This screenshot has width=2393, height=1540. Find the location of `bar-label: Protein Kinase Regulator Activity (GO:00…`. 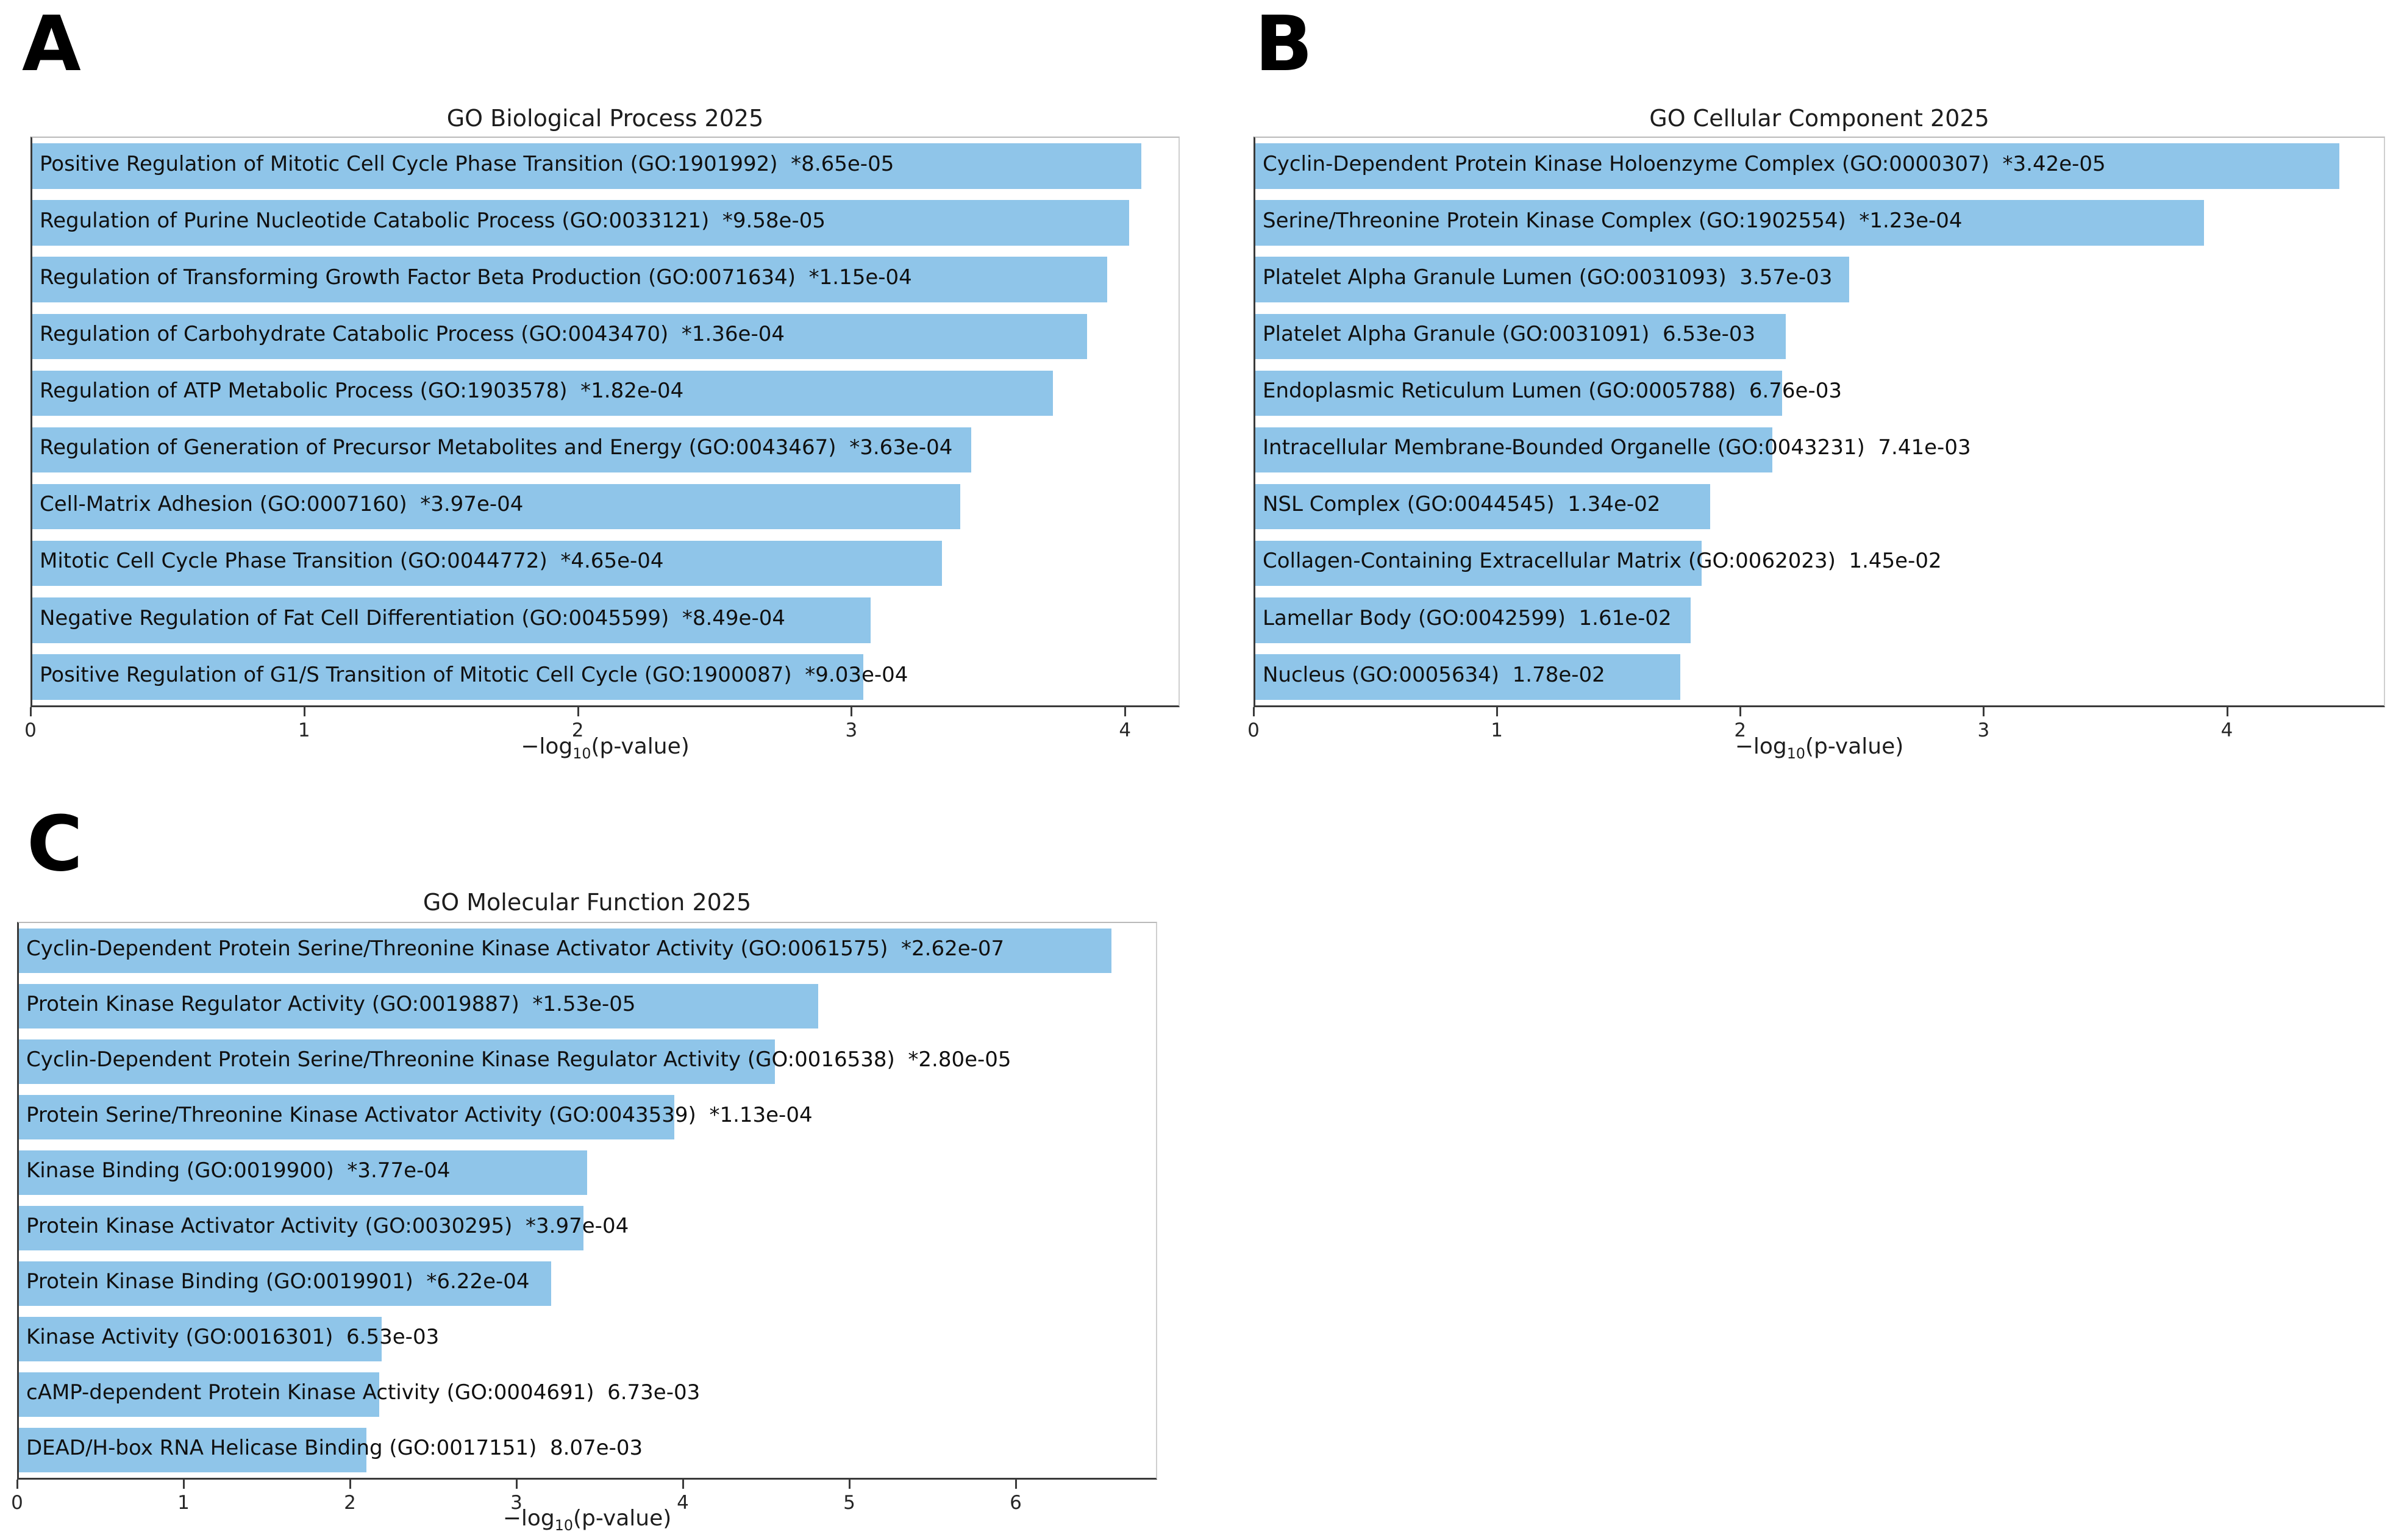

bar-label: Protein Kinase Regulator Activity (GO:00… is located at coordinates (331, 1003).